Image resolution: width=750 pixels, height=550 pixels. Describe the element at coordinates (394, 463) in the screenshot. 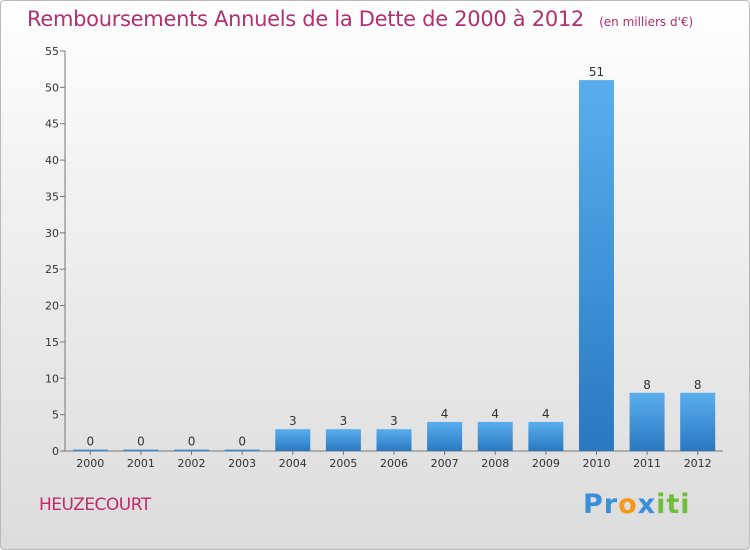

I see `x-tick-label-2006: 2006` at that location.